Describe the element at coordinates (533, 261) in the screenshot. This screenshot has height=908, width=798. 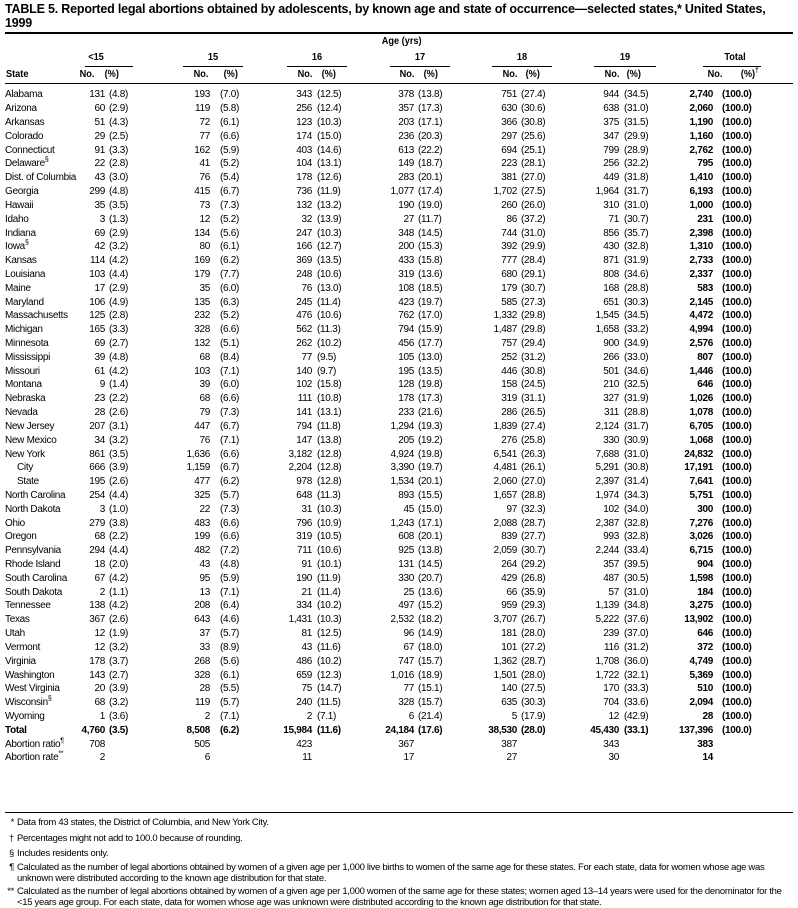
I see `percent-cell: (28.4)` at that location.